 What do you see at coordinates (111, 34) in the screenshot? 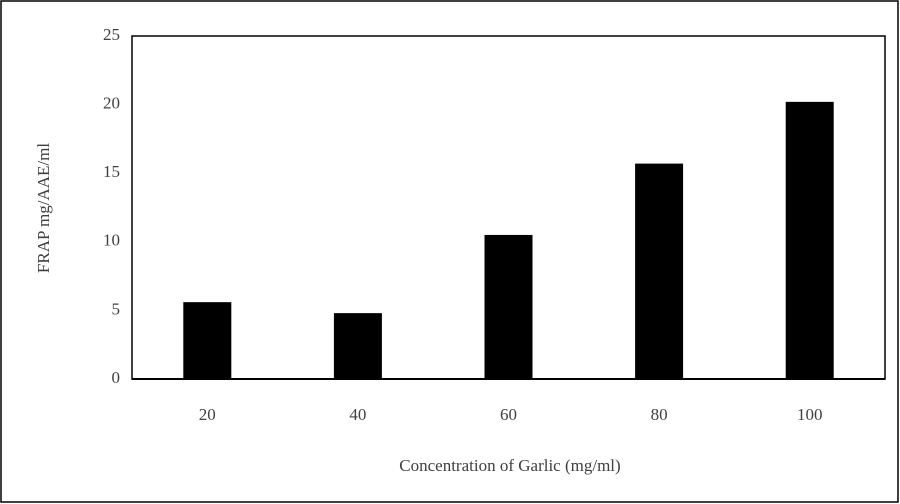
I see `y-tick-label: 25` at bounding box center [111, 34].